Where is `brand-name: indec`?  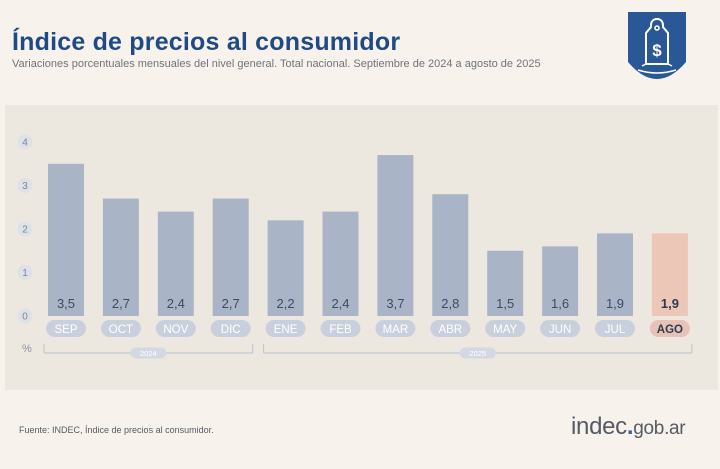
brand-name: indec is located at coordinates (599, 426).